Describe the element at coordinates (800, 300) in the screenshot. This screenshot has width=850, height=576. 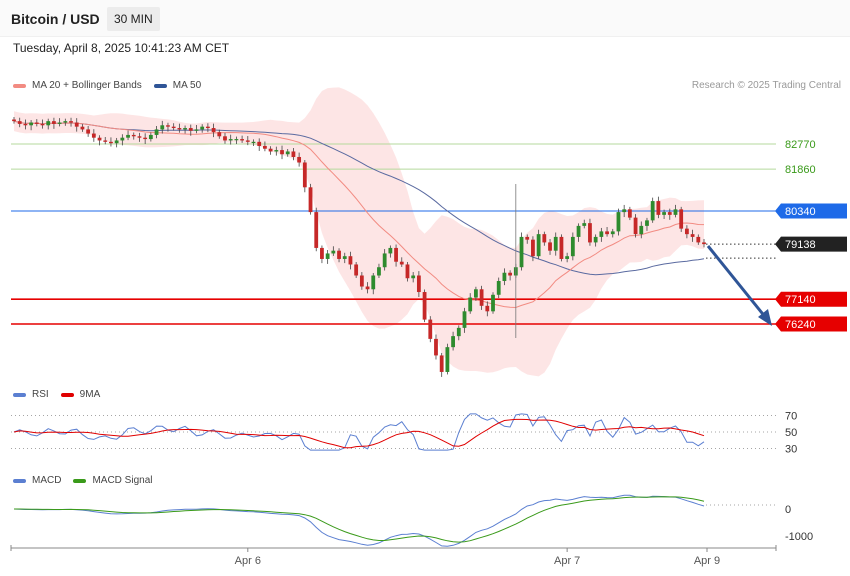
I see `level-tag-label-77140: 77140` at that location.